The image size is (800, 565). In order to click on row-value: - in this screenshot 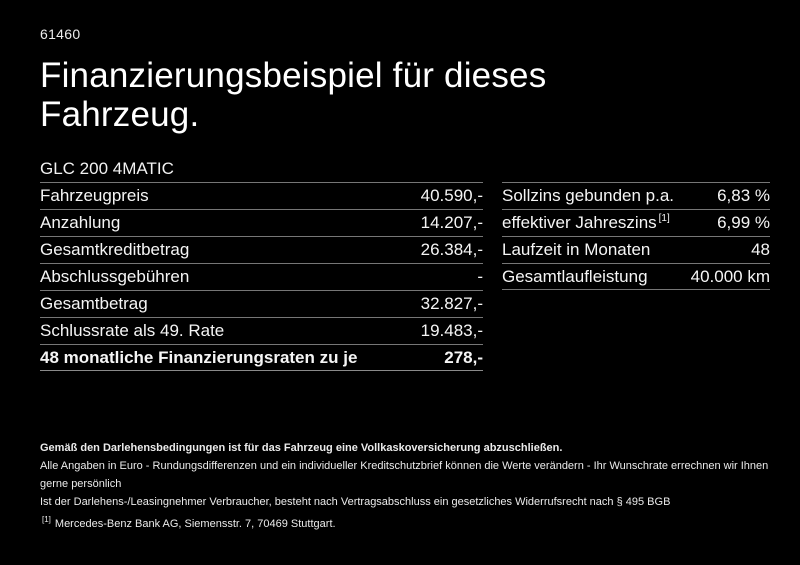, I will do `click(480, 276)`.